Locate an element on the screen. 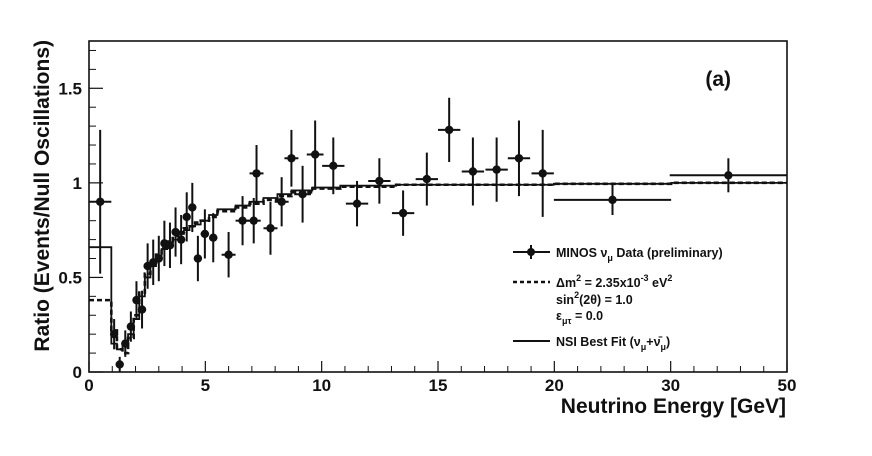 Image resolution: width=872 pixels, height=456 pixels. legend-label-nsi: NSI Best Fit (νμ+ν̄μ) is located at coordinates (613, 343).